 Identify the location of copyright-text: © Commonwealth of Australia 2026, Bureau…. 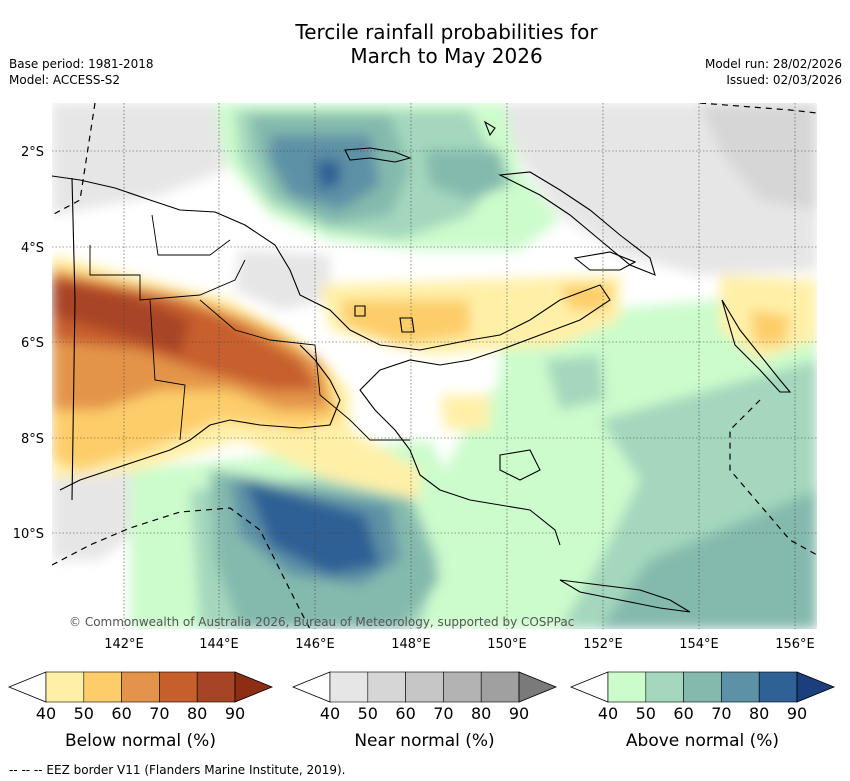
(321, 622).